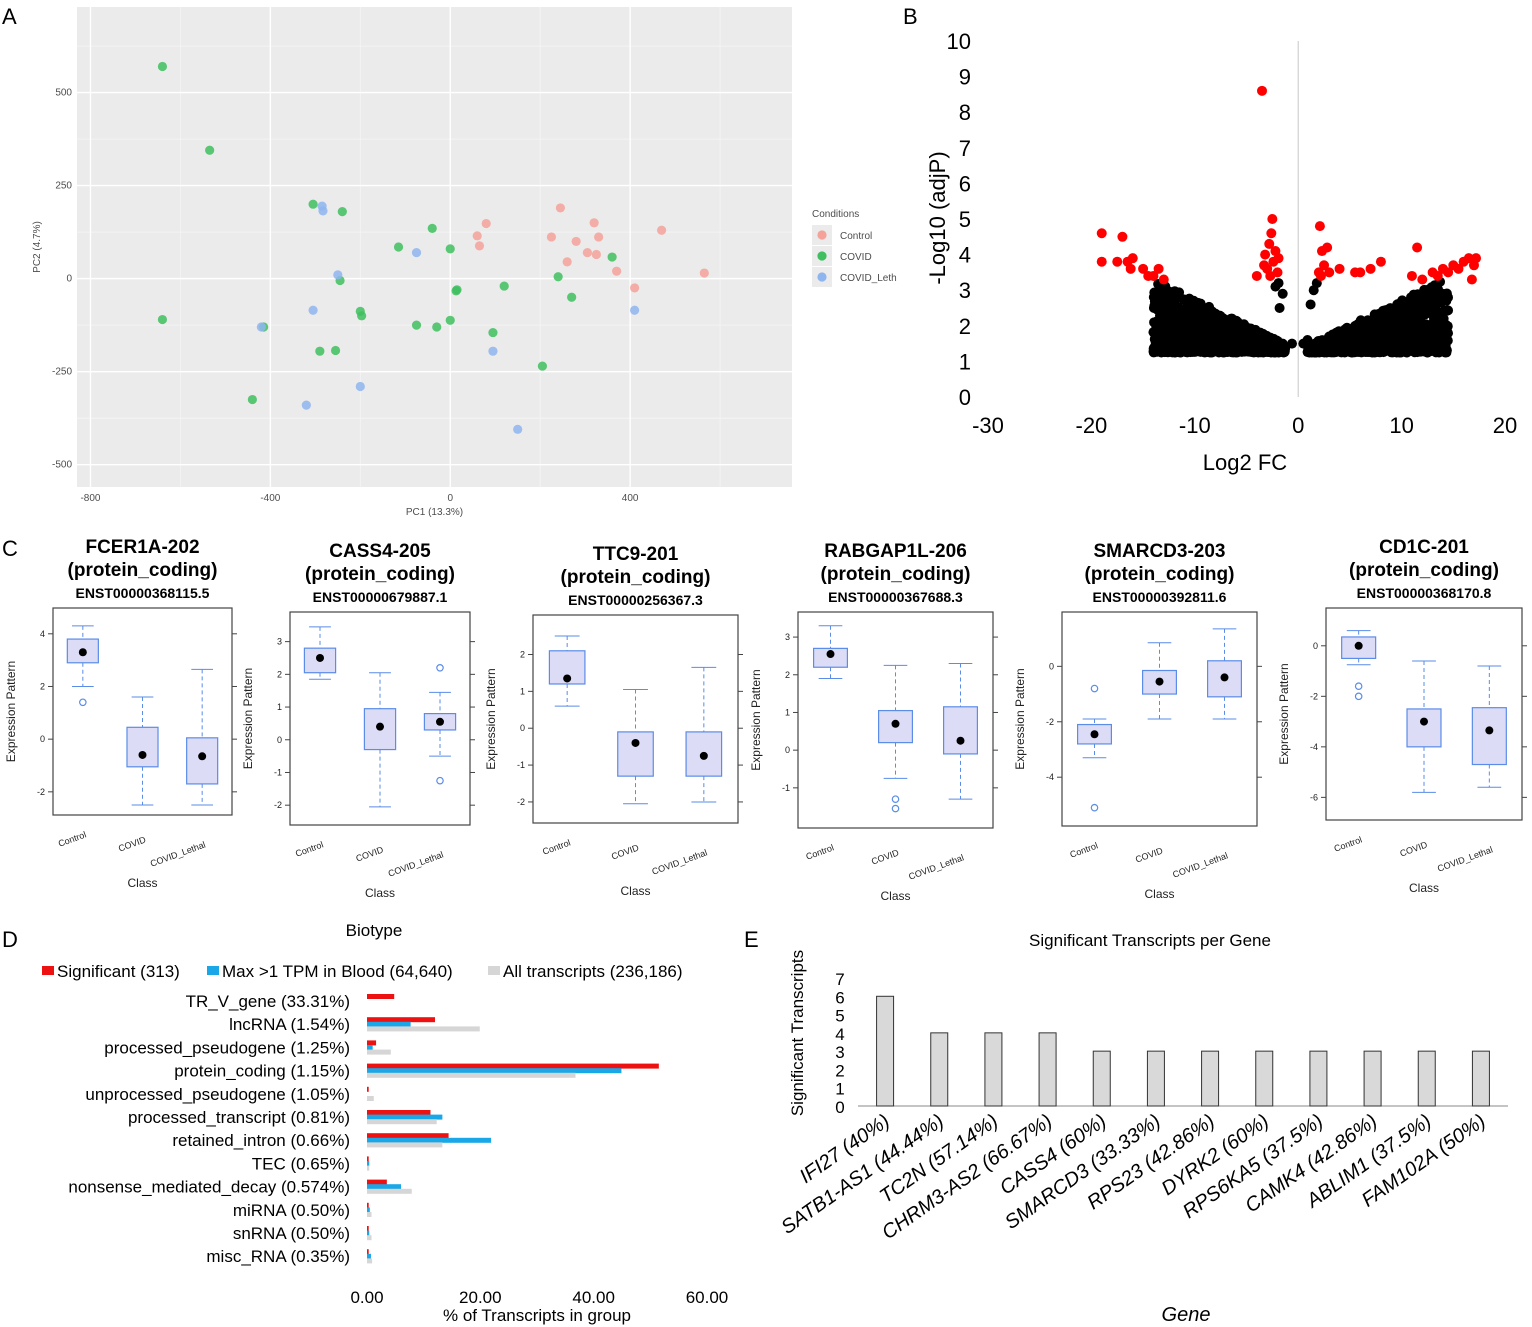 Image resolution: width=1532 pixels, height=1327 pixels. Describe the element at coordinates (965, 148) in the screenshot. I see `y-tick-label: 7` at that location.